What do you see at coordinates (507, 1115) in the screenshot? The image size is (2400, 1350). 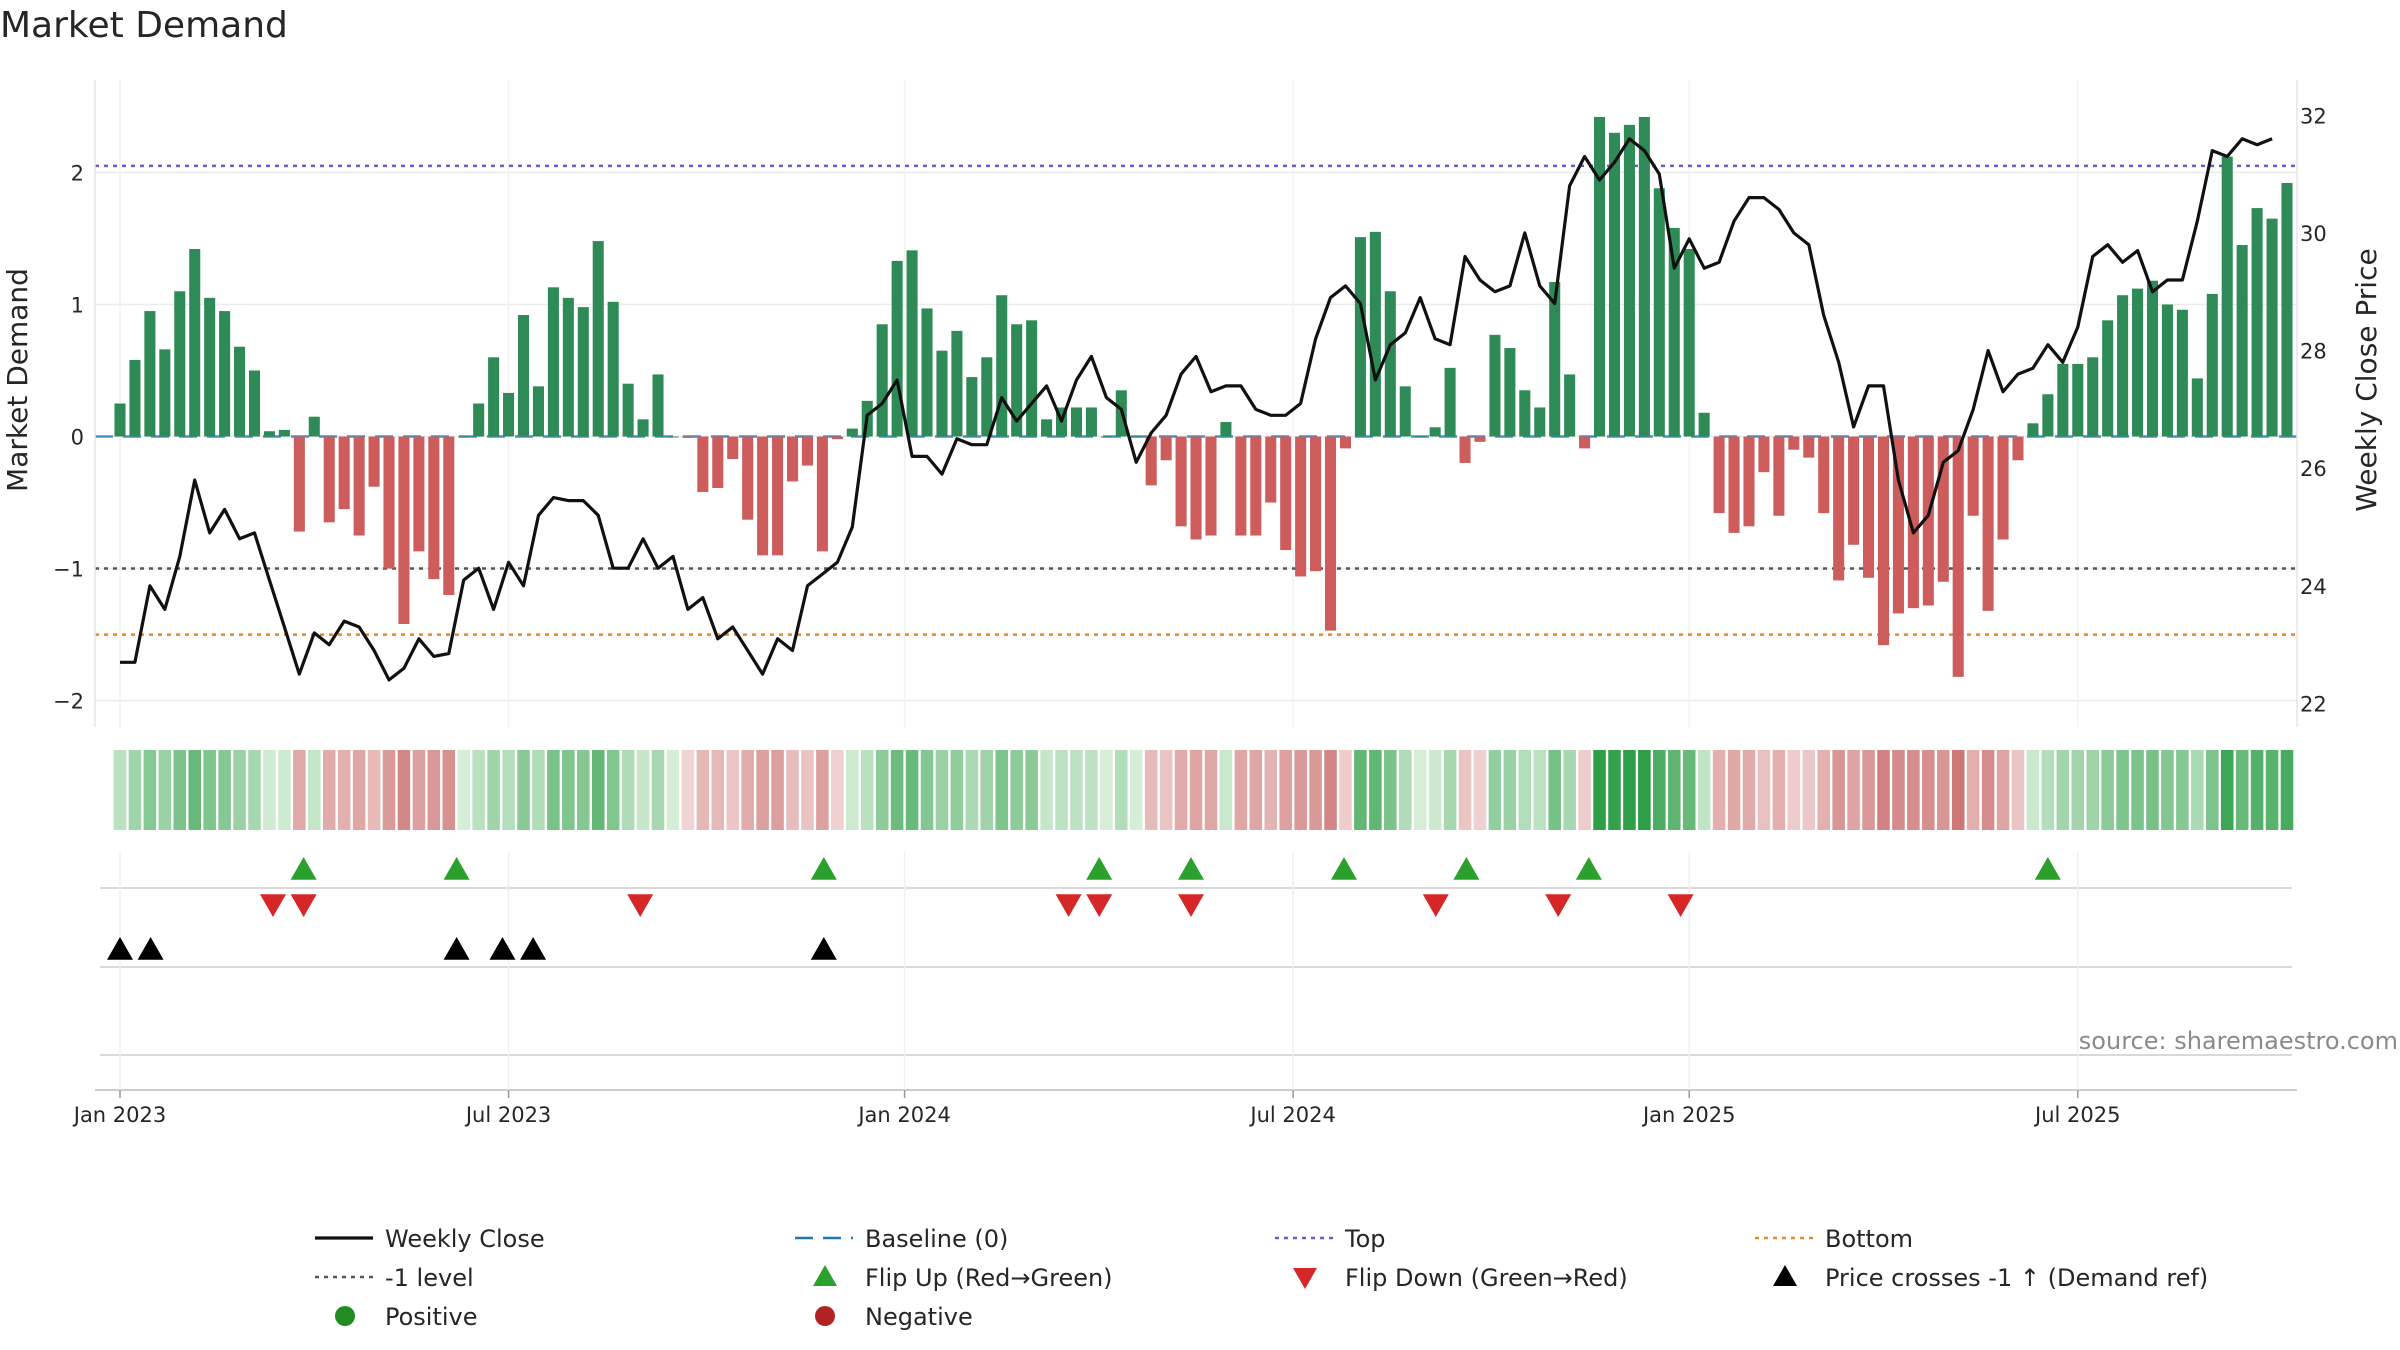 I see `x-tick-label: Jul 2023` at bounding box center [507, 1115].